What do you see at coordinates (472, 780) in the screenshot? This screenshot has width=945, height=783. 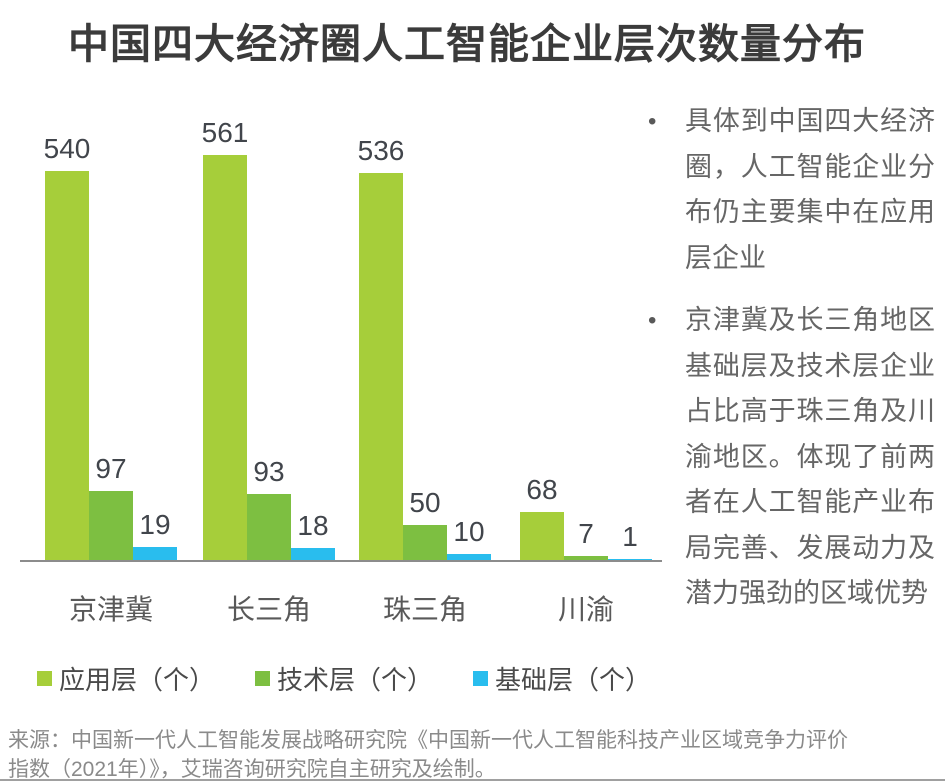 I see `bottom-divider` at bounding box center [472, 780].